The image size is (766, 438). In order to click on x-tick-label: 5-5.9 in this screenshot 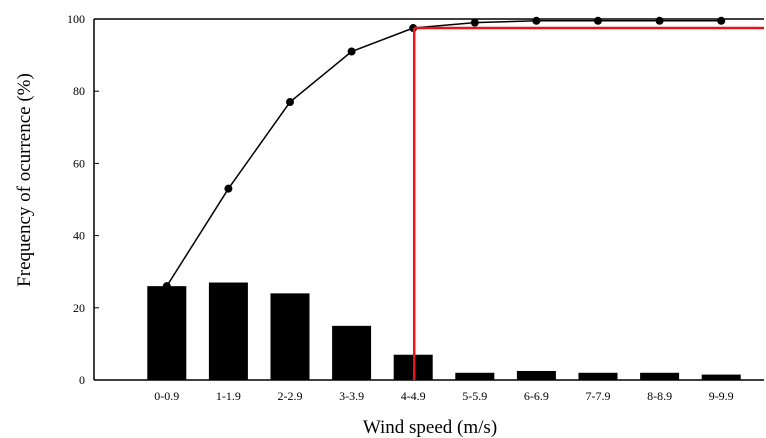, I will do `click(474, 396)`.